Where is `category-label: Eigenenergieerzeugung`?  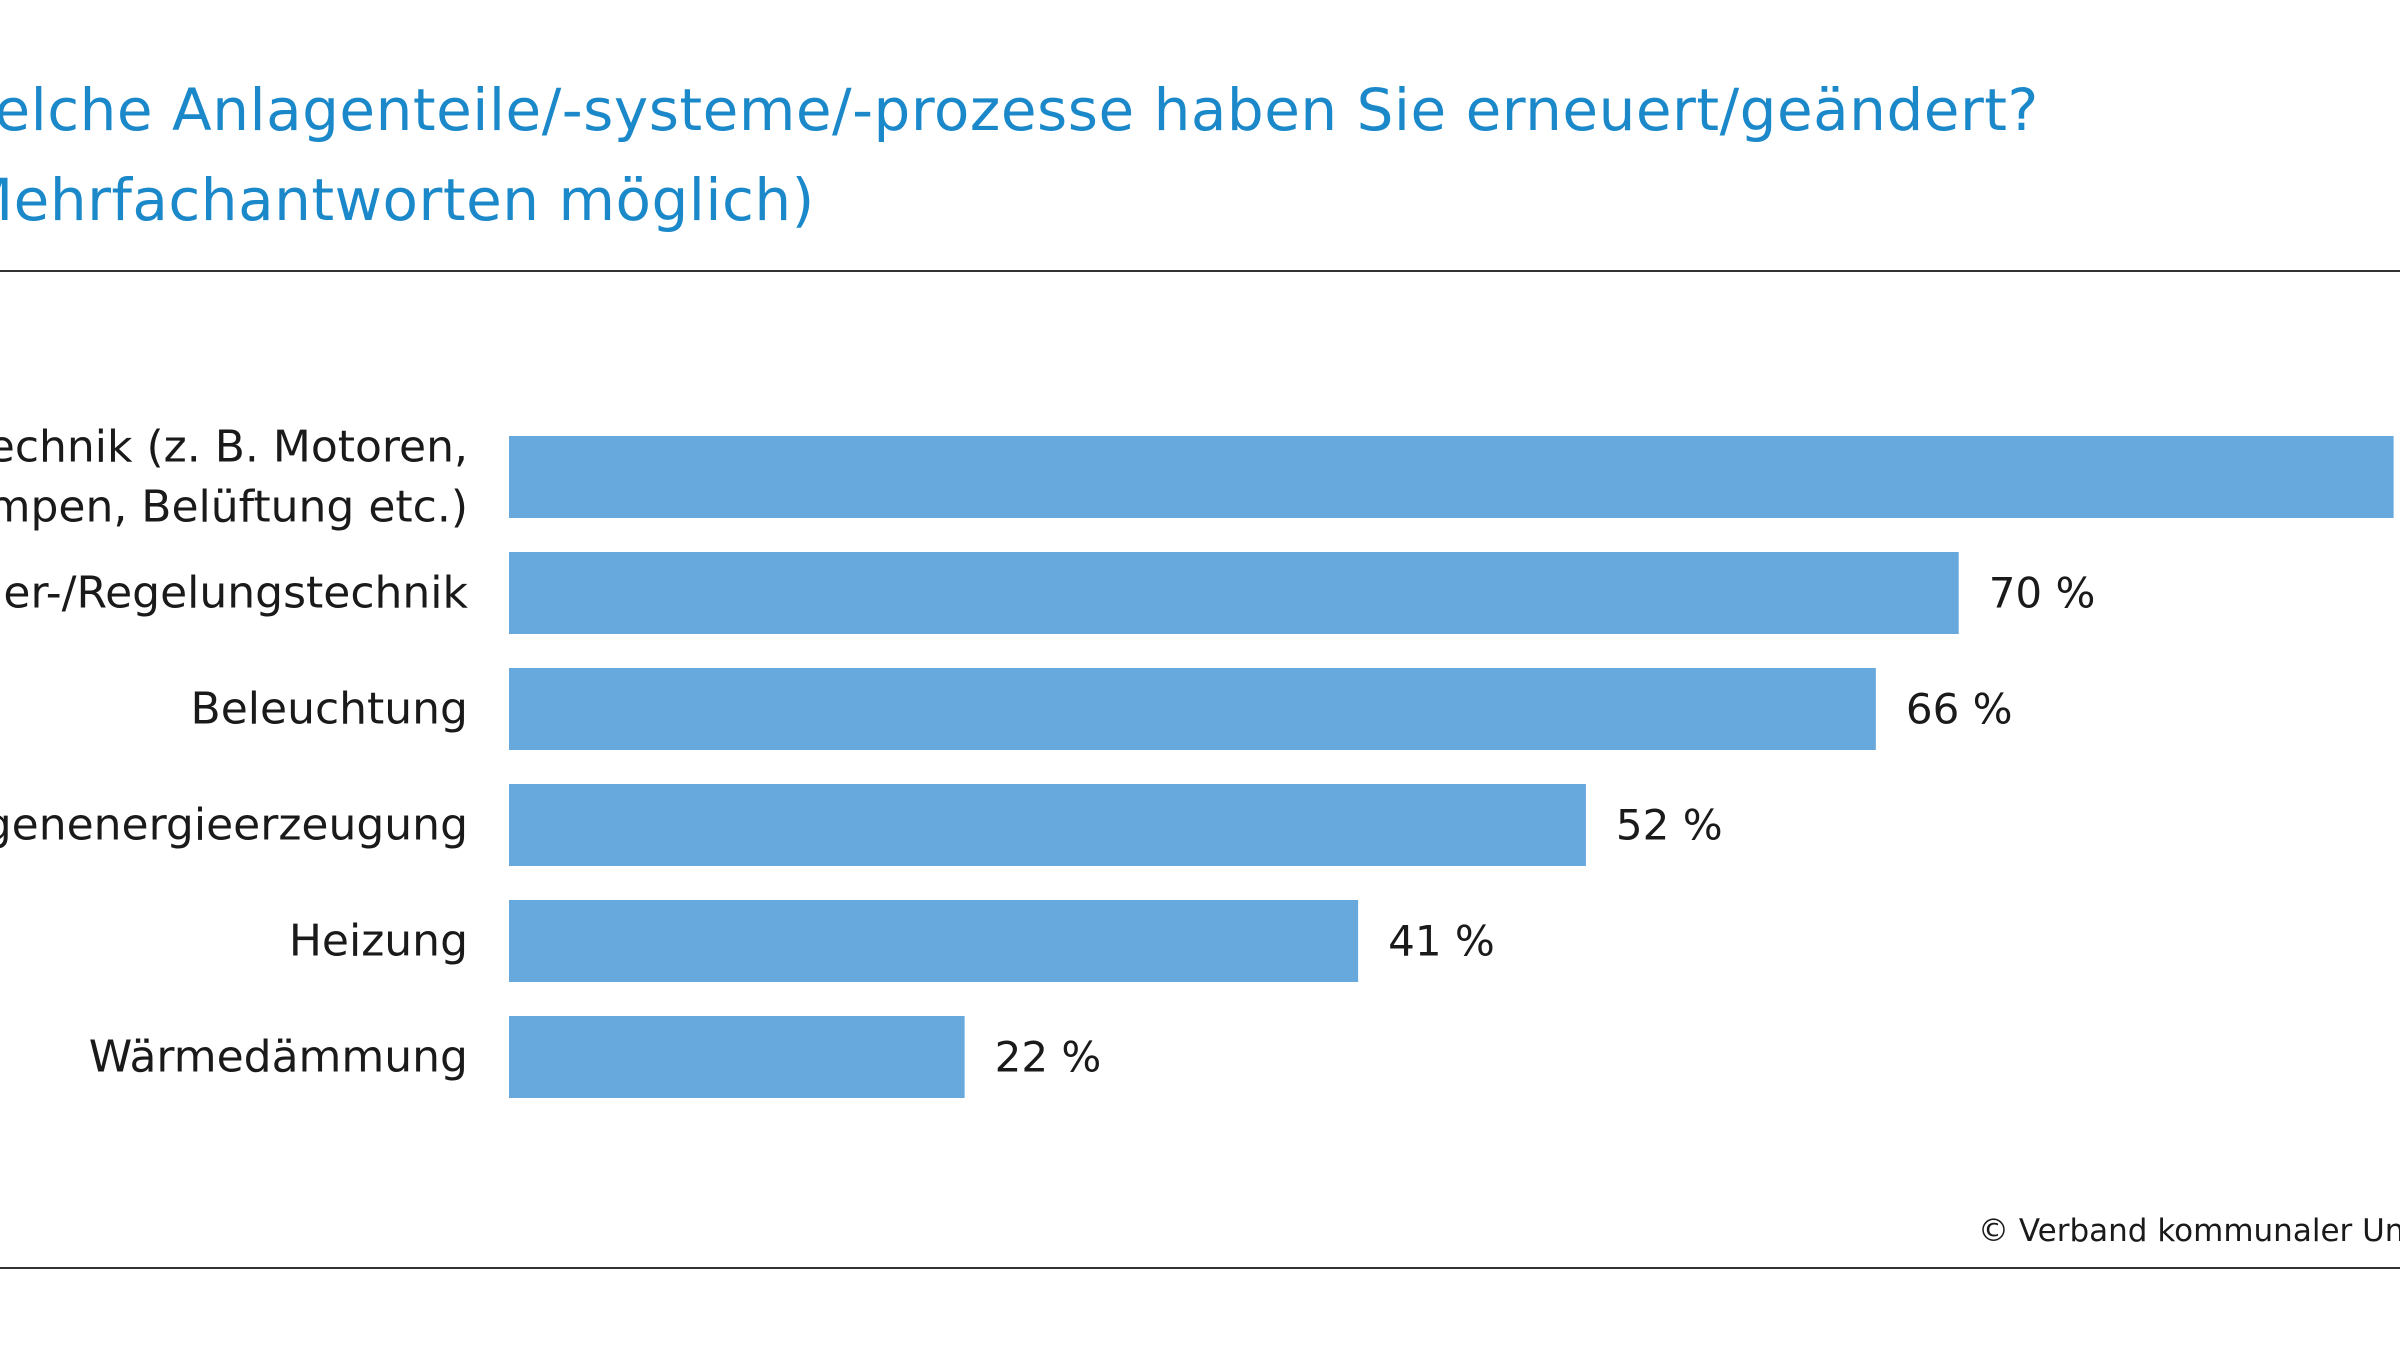 category-label: Eigenenergieerzeugung is located at coordinates (234, 825).